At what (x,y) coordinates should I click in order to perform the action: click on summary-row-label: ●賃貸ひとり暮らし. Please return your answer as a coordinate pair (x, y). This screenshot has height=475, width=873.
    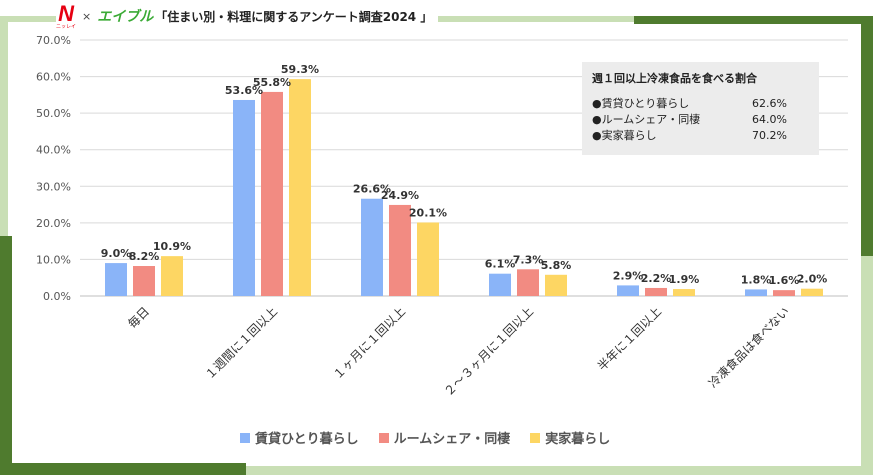
    Looking at the image, I should click on (641, 103).